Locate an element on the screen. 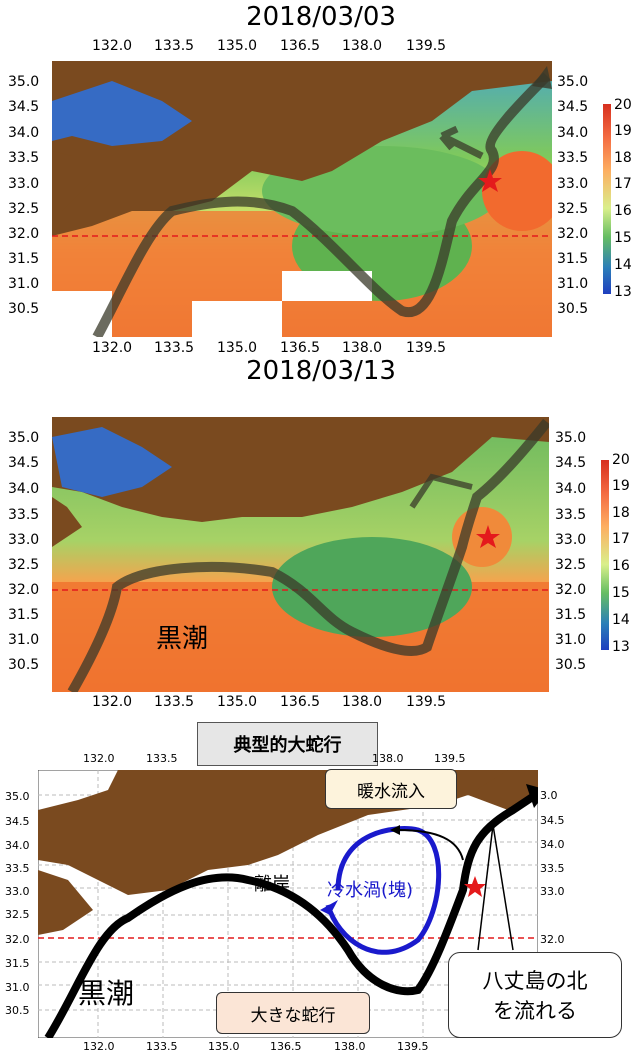 This screenshot has height=1056, width=642. warm-inflow-callout: 暖水流入 is located at coordinates (391, 789).